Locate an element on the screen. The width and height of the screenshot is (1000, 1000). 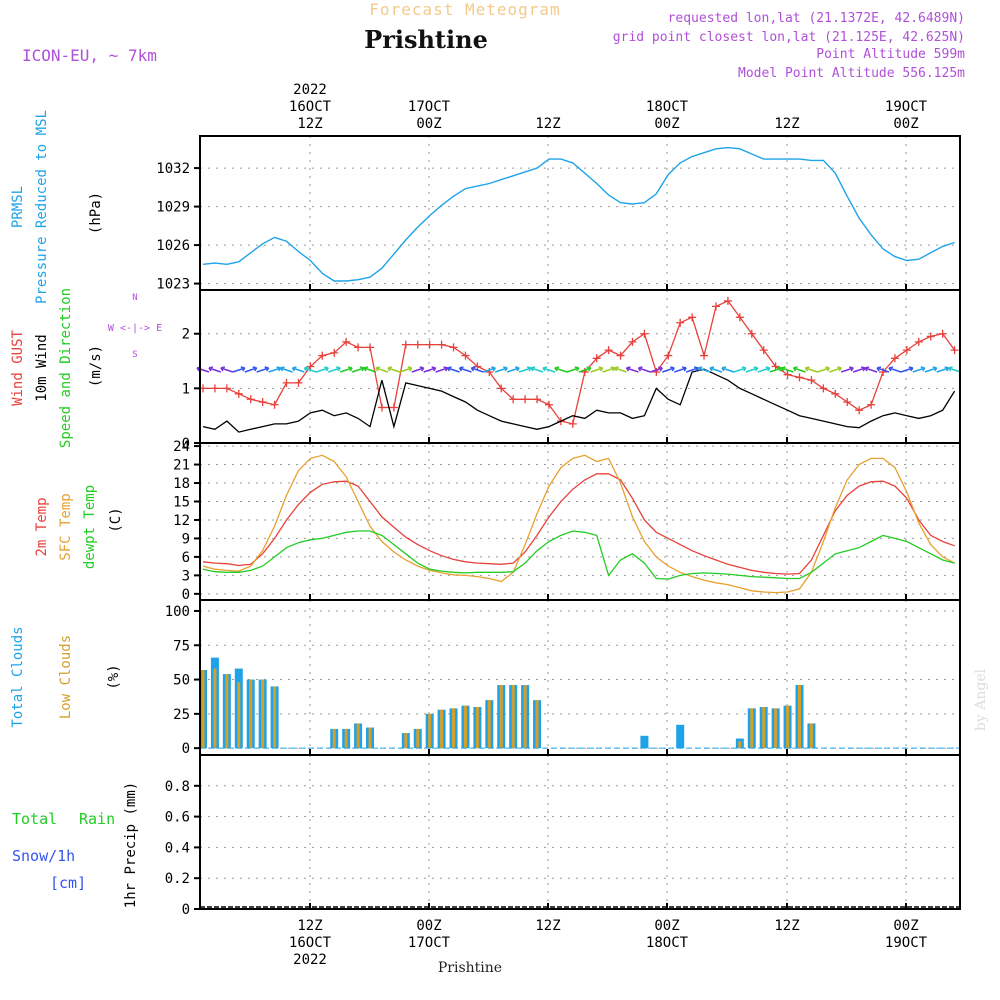
rain-label-b: Rain is located at coordinates (97, 819).